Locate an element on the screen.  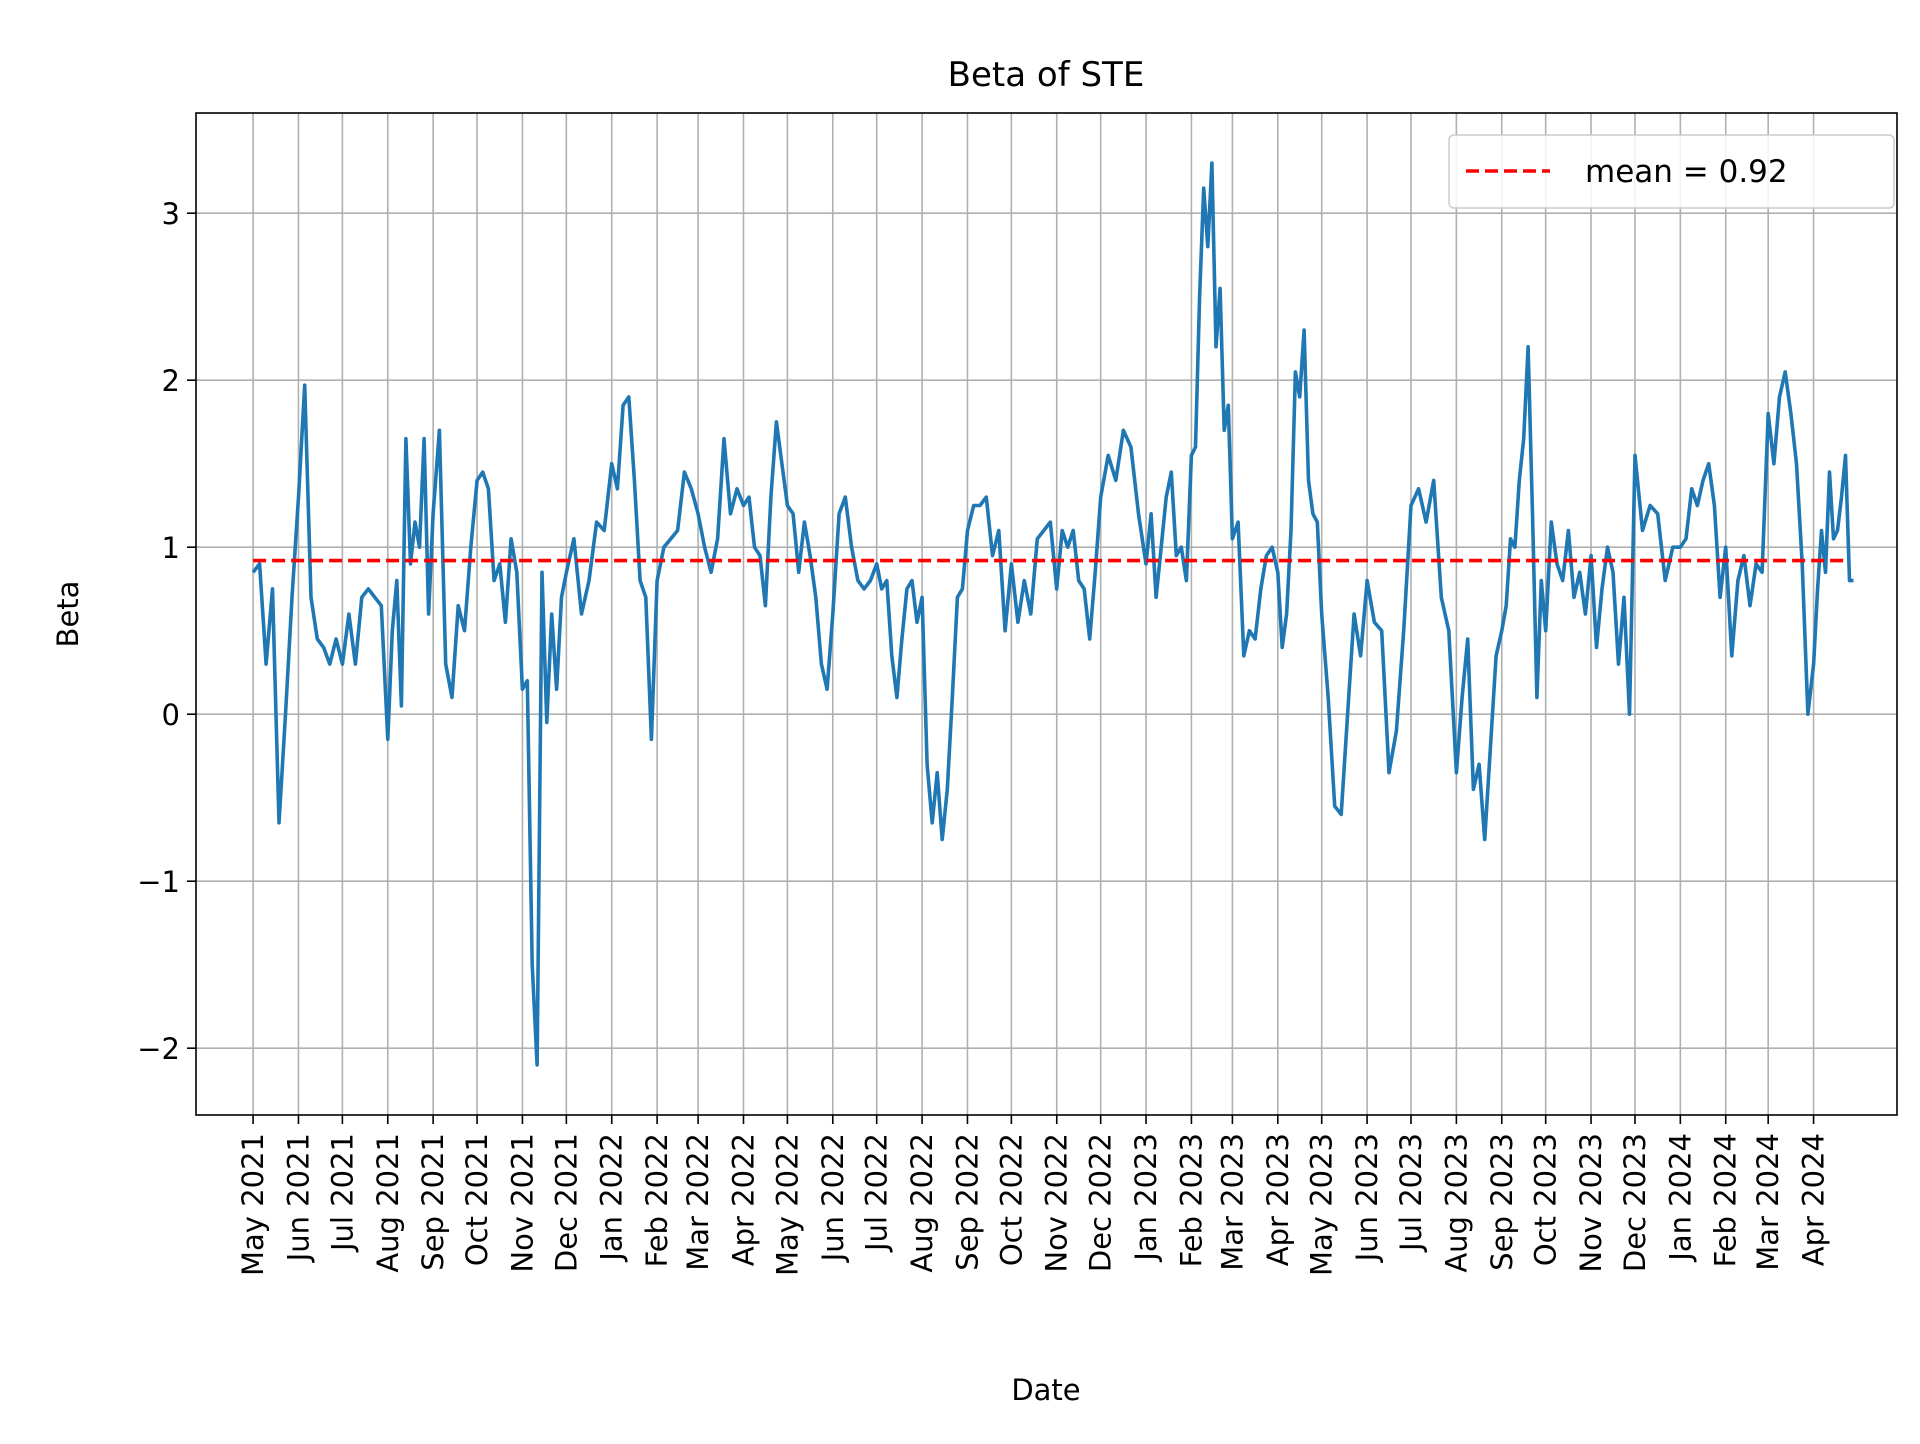
x-tick-label: Jun 2021 is located at coordinates (298, 1198).